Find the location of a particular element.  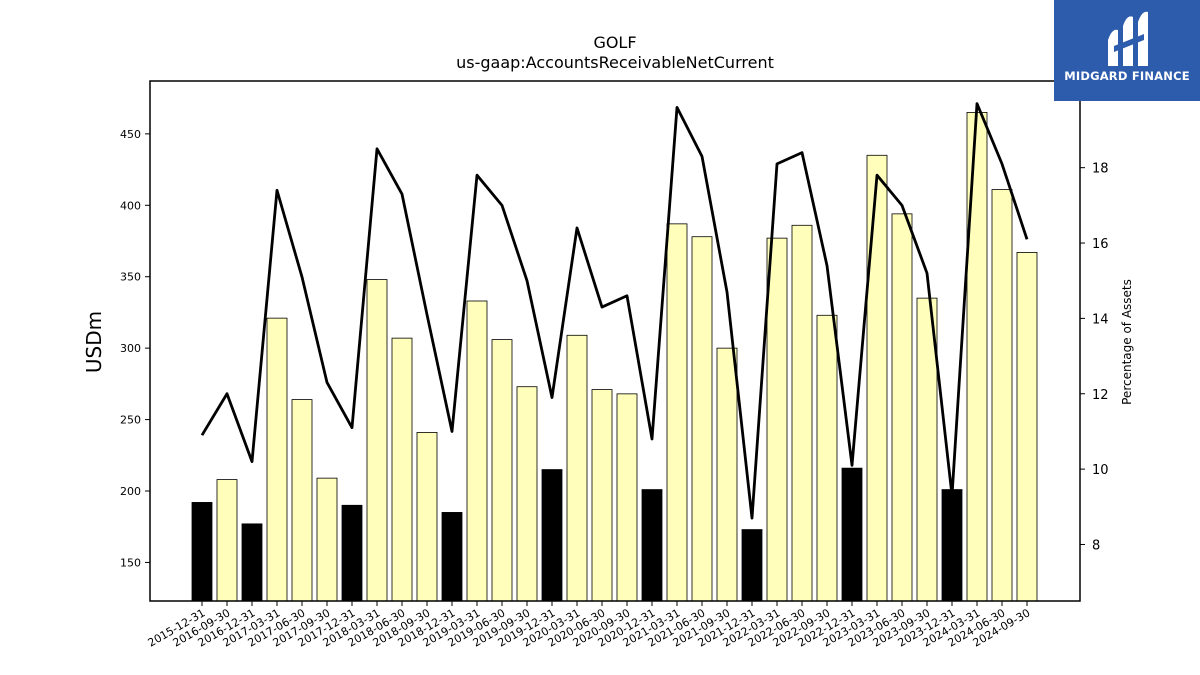

y2-tick-label: 8 is located at coordinates (1096, 545).